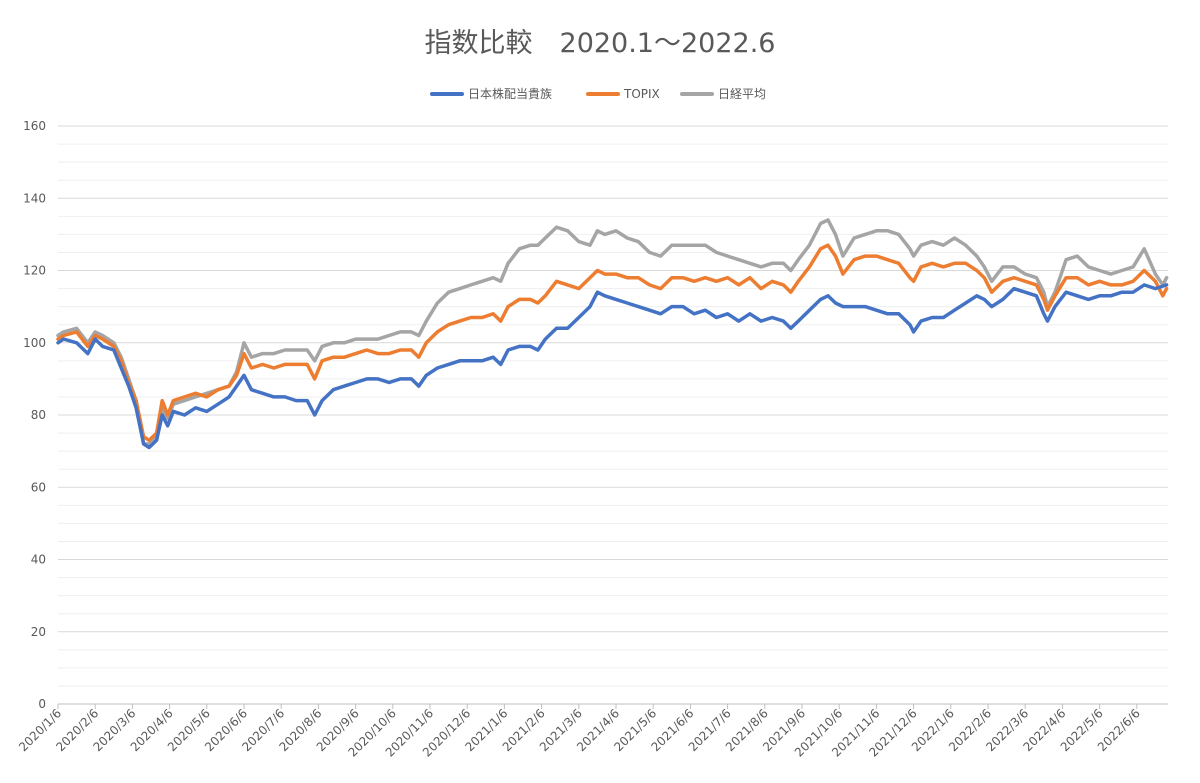 Image resolution: width=1200 pixels, height=783 pixels. Describe the element at coordinates (34, 271) in the screenshot. I see `y-tick-label: 120` at that location.